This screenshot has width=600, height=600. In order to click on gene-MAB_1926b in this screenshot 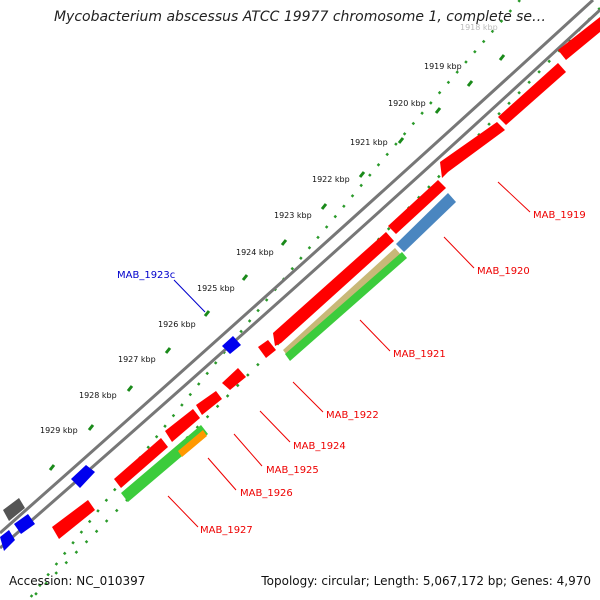, I will do `click(141, 463)`.